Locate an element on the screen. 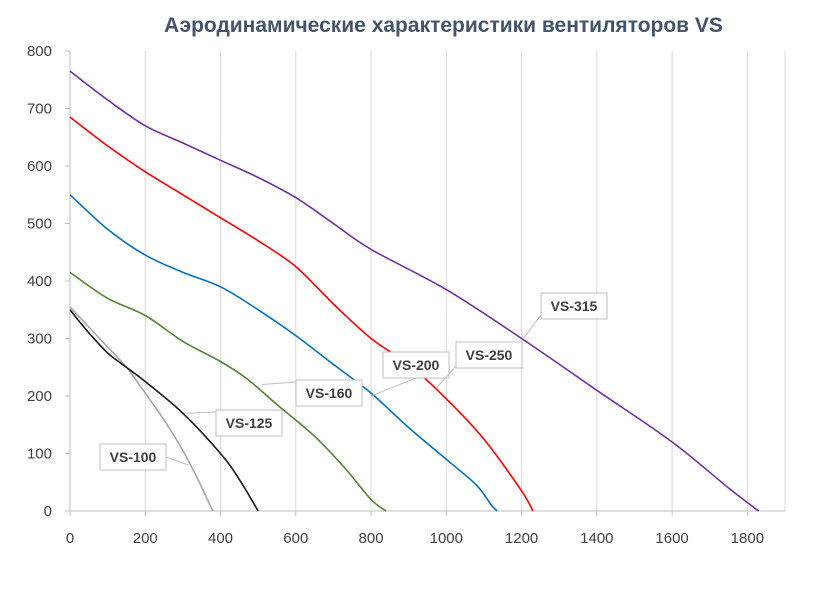 This screenshot has height=593, width=817. x-tick-label: 1800 is located at coordinates (747, 538).